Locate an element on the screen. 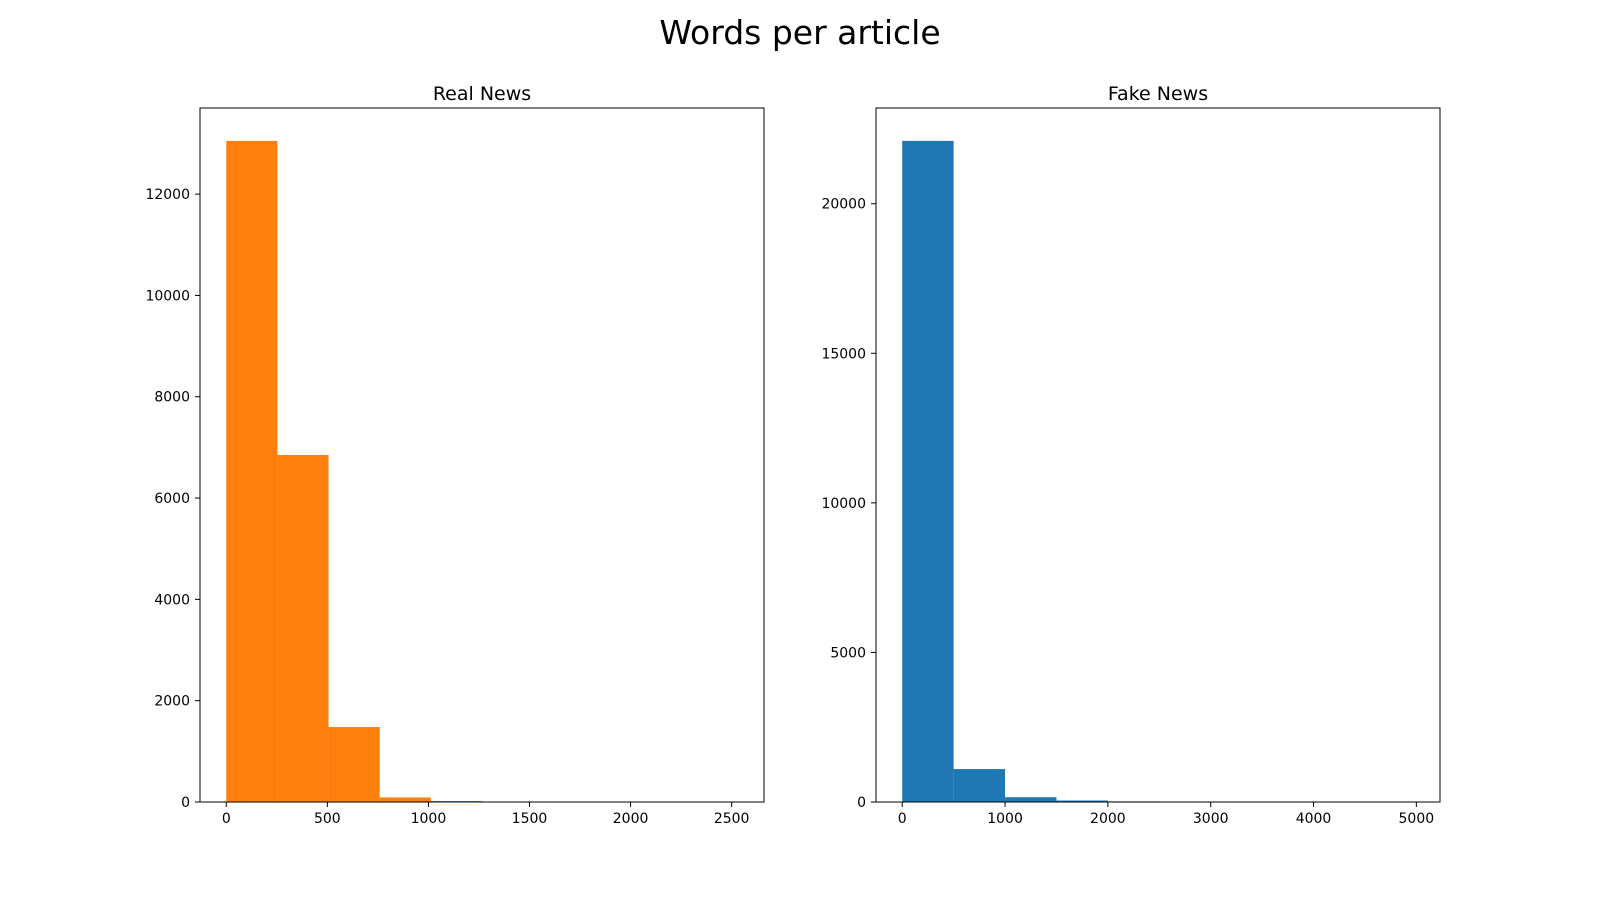  fake-news-ytick-label-20000: 20000 is located at coordinates (843, 205).